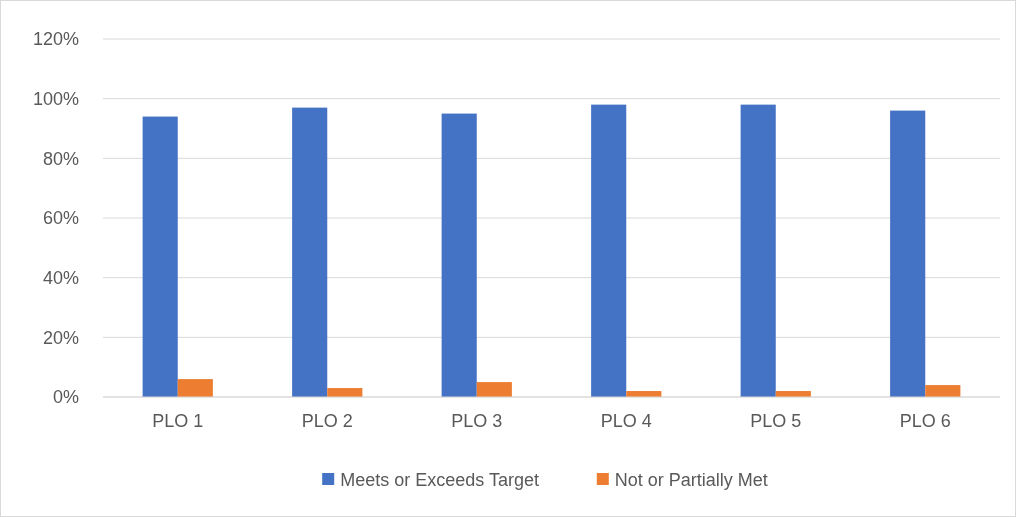 This screenshot has height=517, width=1016. I want to click on y-tick-label: 100%, so click(55, 98).